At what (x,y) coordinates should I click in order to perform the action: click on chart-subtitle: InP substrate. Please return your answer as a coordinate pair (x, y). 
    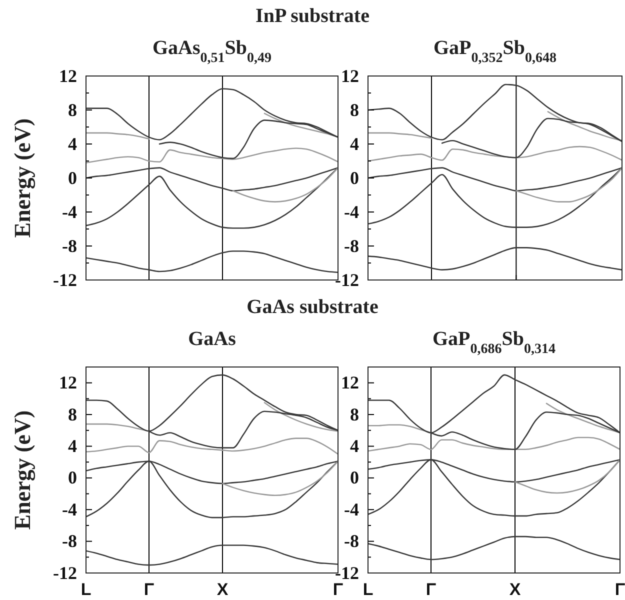
    Looking at the image, I should click on (313, 16).